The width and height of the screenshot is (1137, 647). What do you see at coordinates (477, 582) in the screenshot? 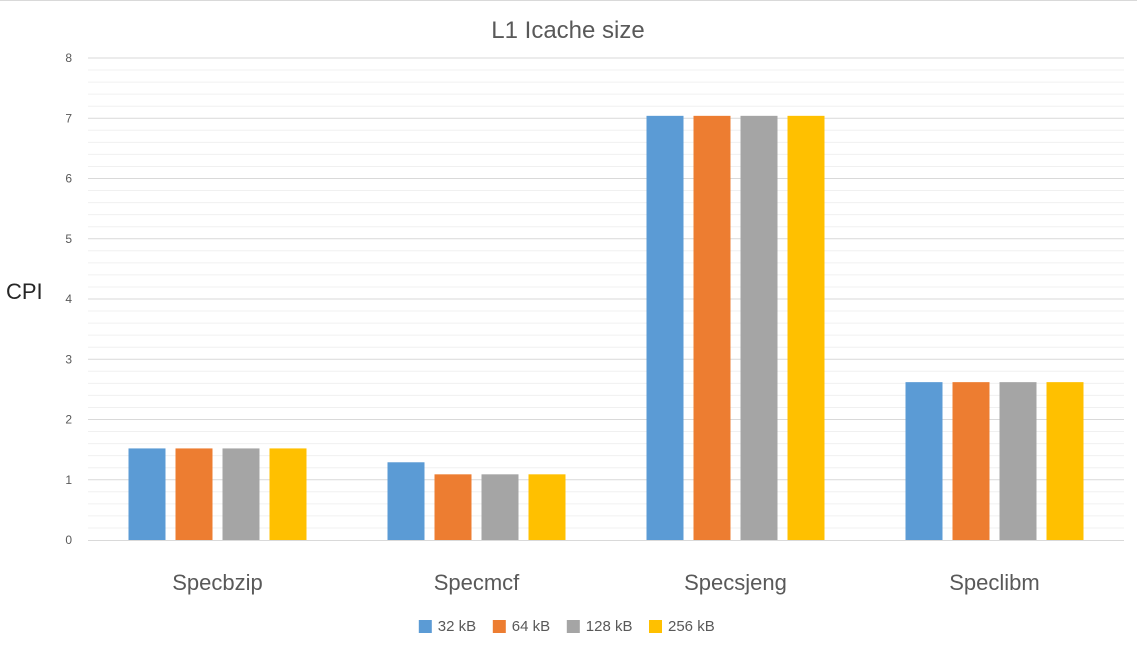
I see `x-tick-label: Specmcf` at bounding box center [477, 582].